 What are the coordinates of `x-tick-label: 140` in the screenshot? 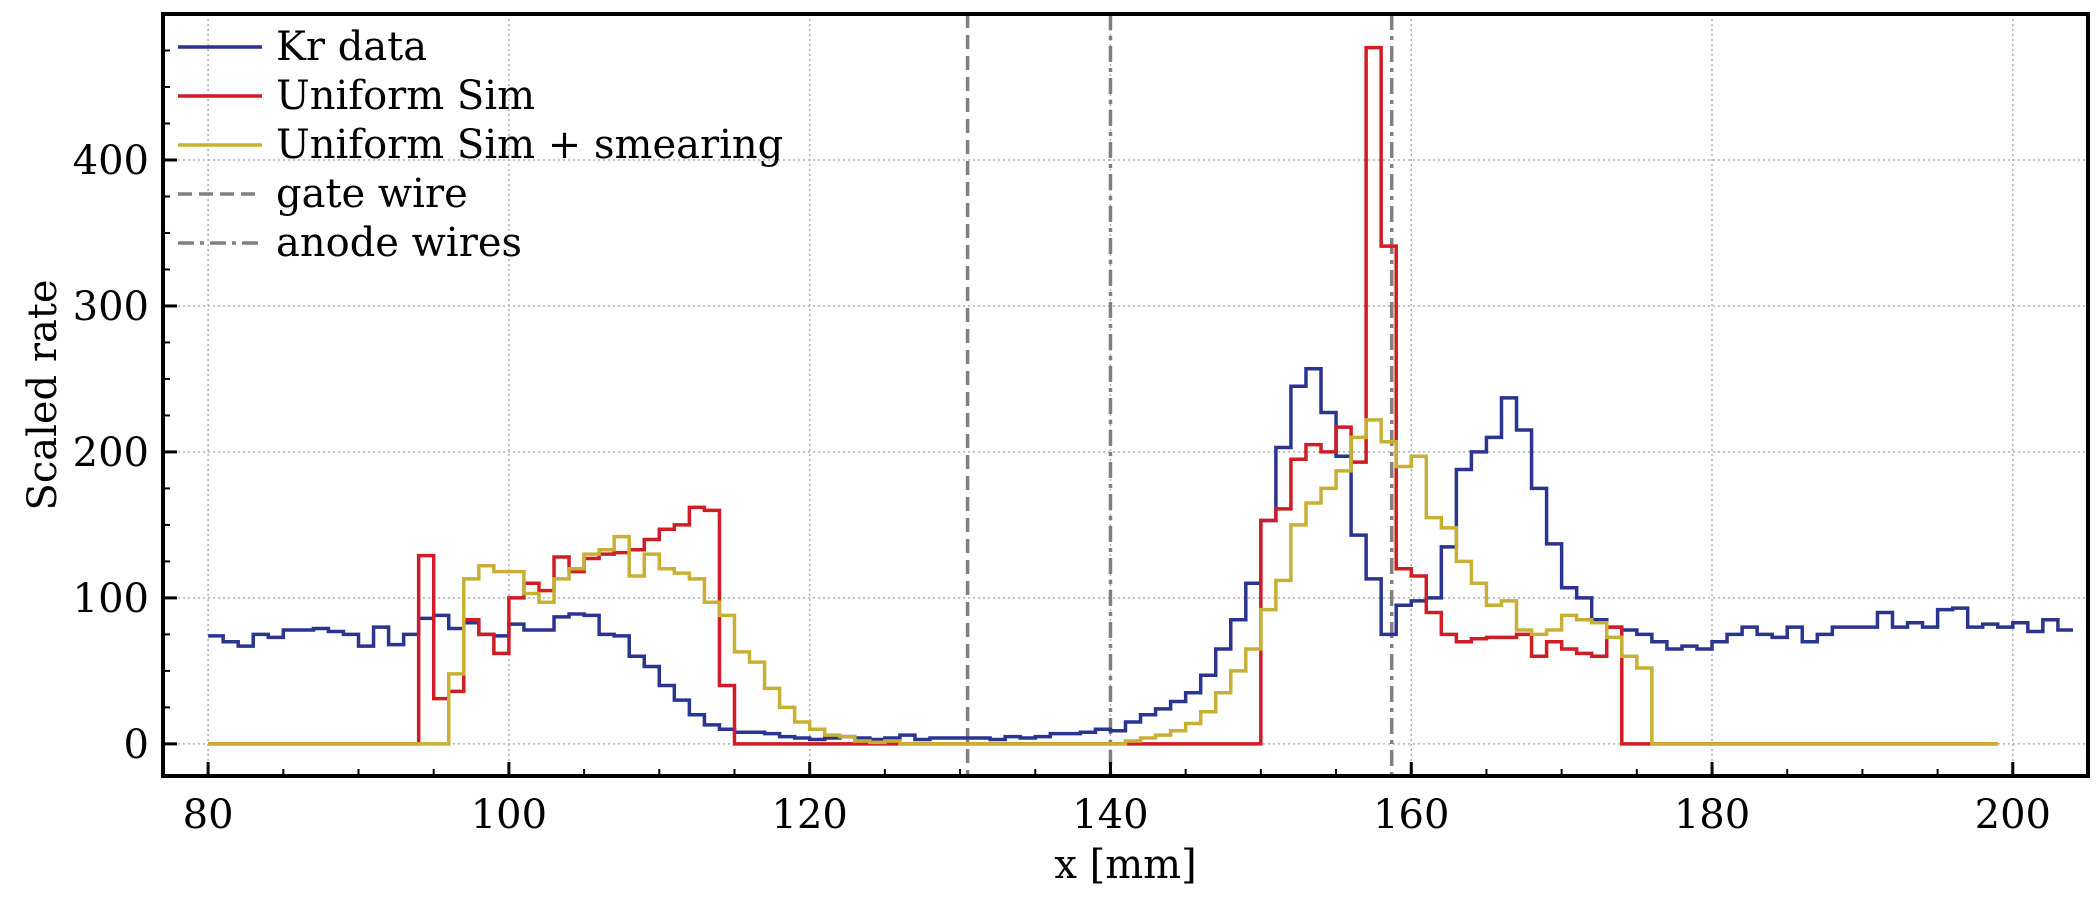 It's located at (1110, 815).